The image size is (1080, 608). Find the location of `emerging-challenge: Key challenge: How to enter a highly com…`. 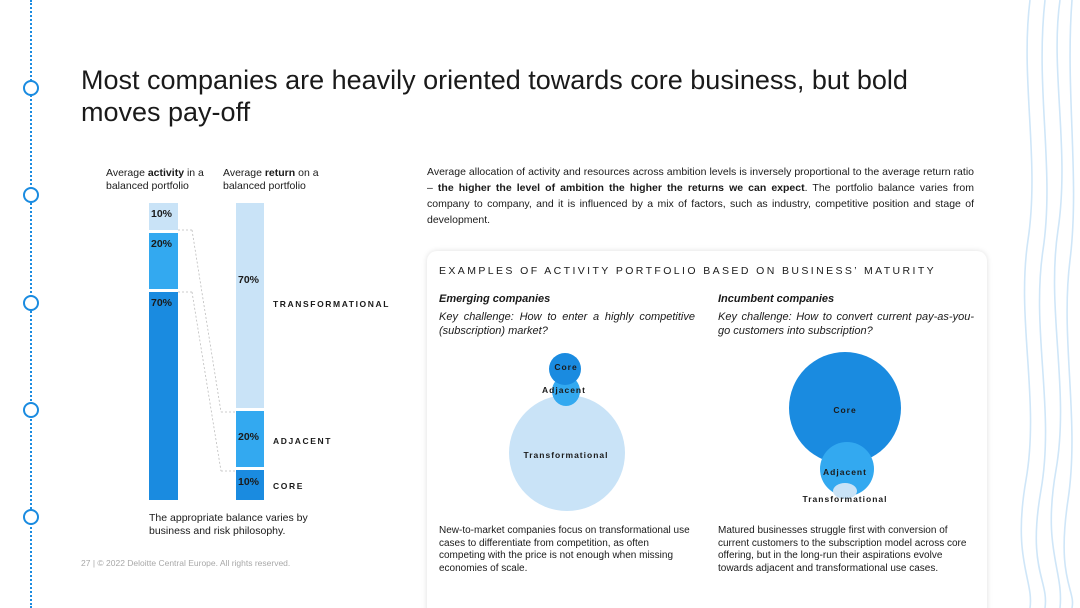

emerging-challenge: Key challenge: How to enter a highly com… is located at coordinates (567, 324).